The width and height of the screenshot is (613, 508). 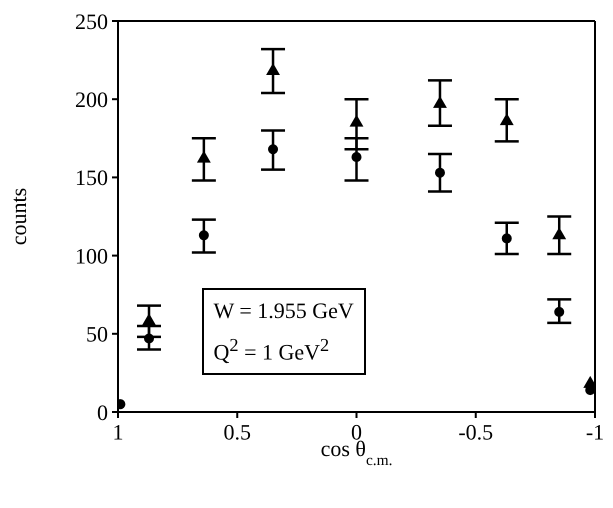 What do you see at coordinates (91, 255) in the screenshot?
I see `y-tick-label: 100` at bounding box center [91, 255].